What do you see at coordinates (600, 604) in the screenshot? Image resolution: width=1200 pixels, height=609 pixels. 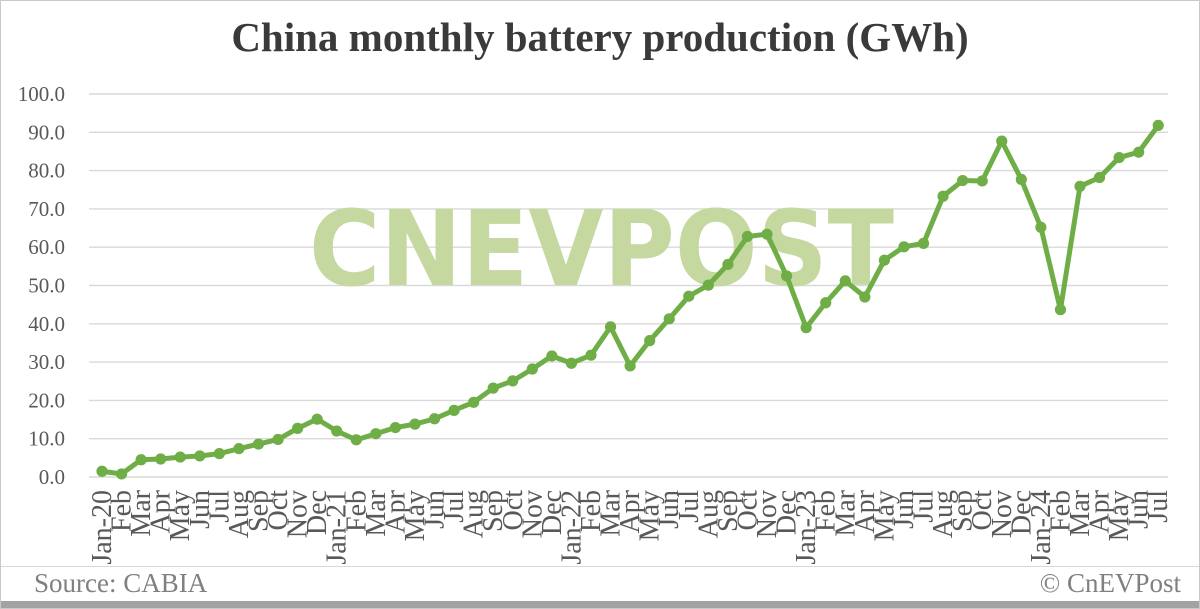 I see `bottom-edge-bar` at bounding box center [600, 604].